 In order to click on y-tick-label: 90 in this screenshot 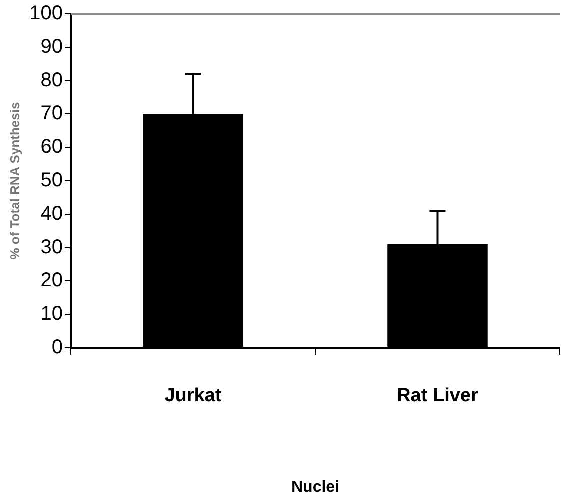, I will do `click(51, 47)`.